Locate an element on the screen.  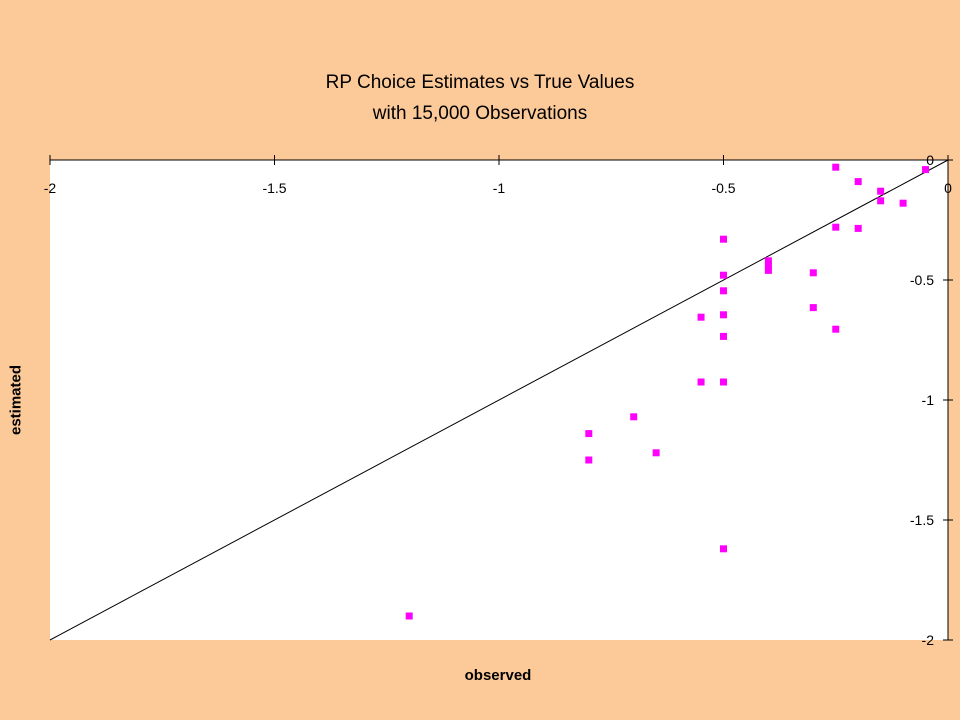
x-tick-label: 0 is located at coordinates (948, 188).